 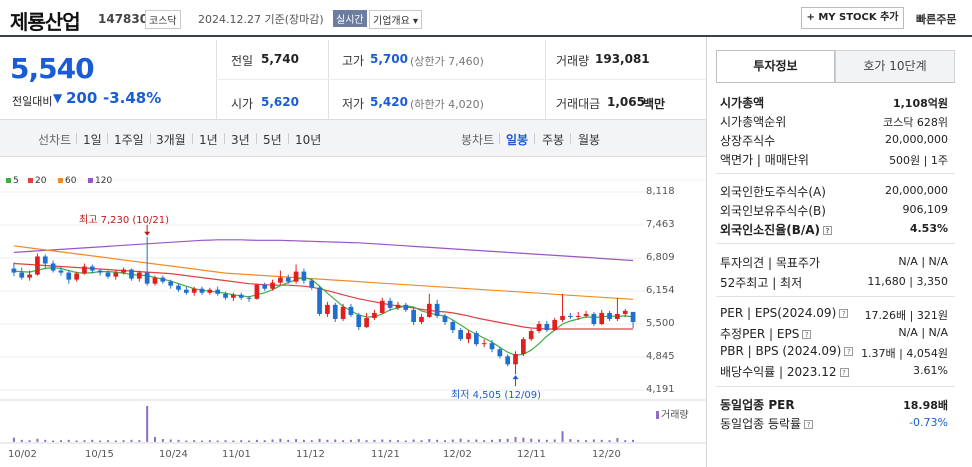 I want to click on open-label: 시가, so click(x=242, y=104).